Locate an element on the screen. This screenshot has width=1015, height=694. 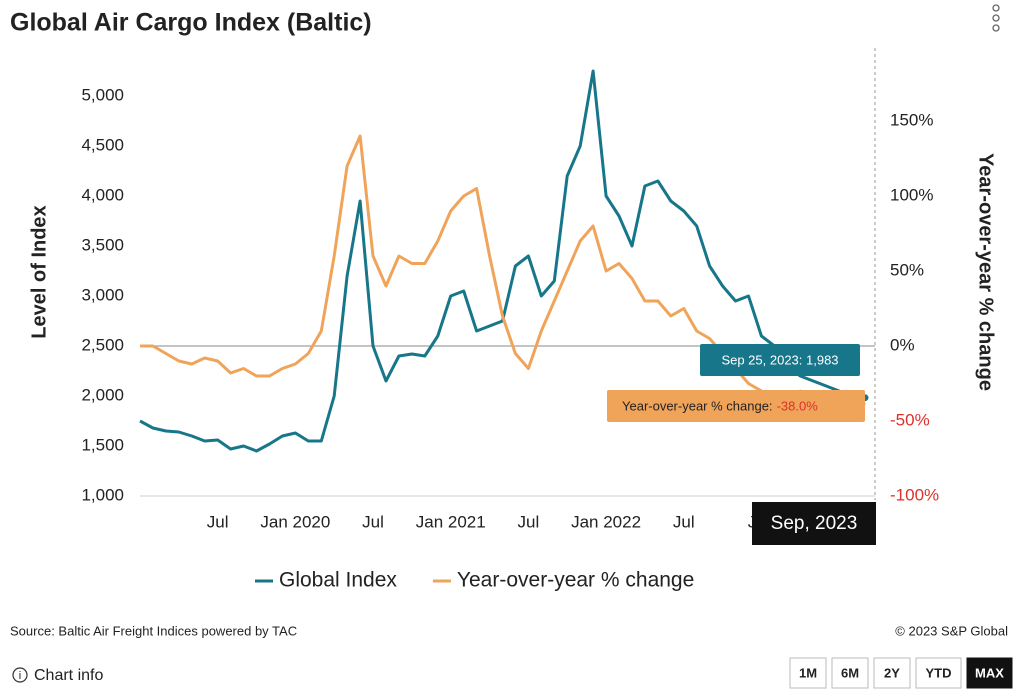
crosshair-date: Sep, 2023 is located at coordinates (814, 523).